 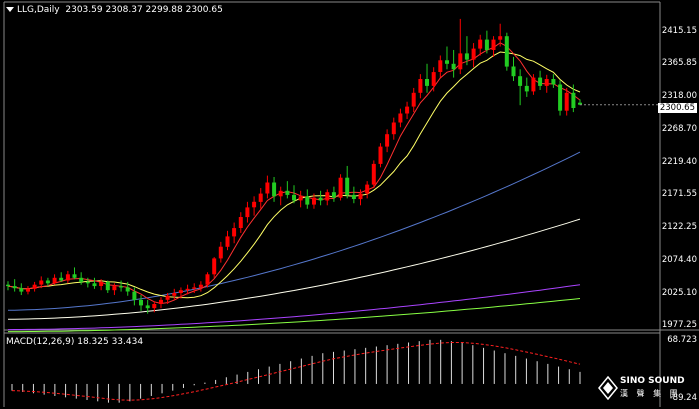 I want to click on ohlc-values: 2303.59 2308.37 2299.88 2300.65, so click(x=144, y=10).